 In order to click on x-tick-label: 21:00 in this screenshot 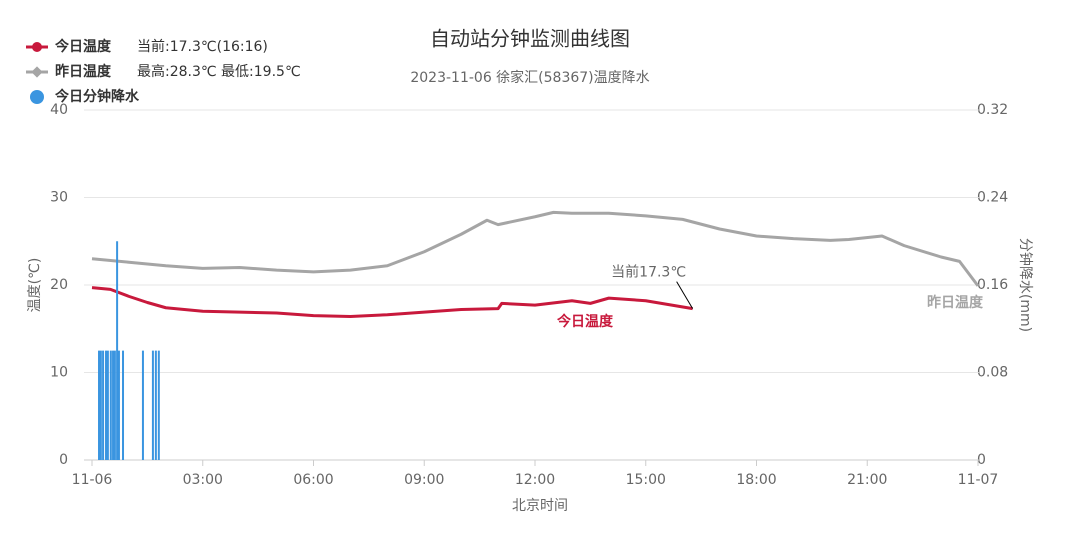, I will do `click(867, 480)`.